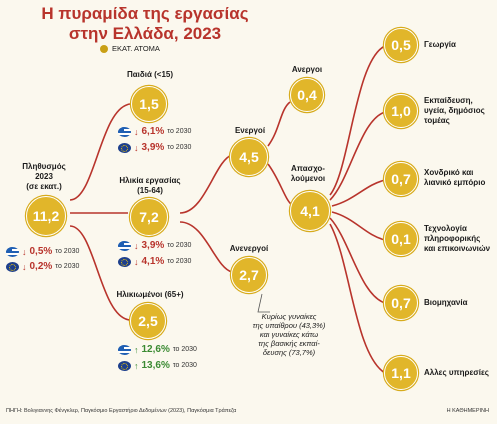 This screenshot has width=497, height=424. Describe the element at coordinates (104, 48) in the screenshot. I see `legend-dot-icon` at that location.